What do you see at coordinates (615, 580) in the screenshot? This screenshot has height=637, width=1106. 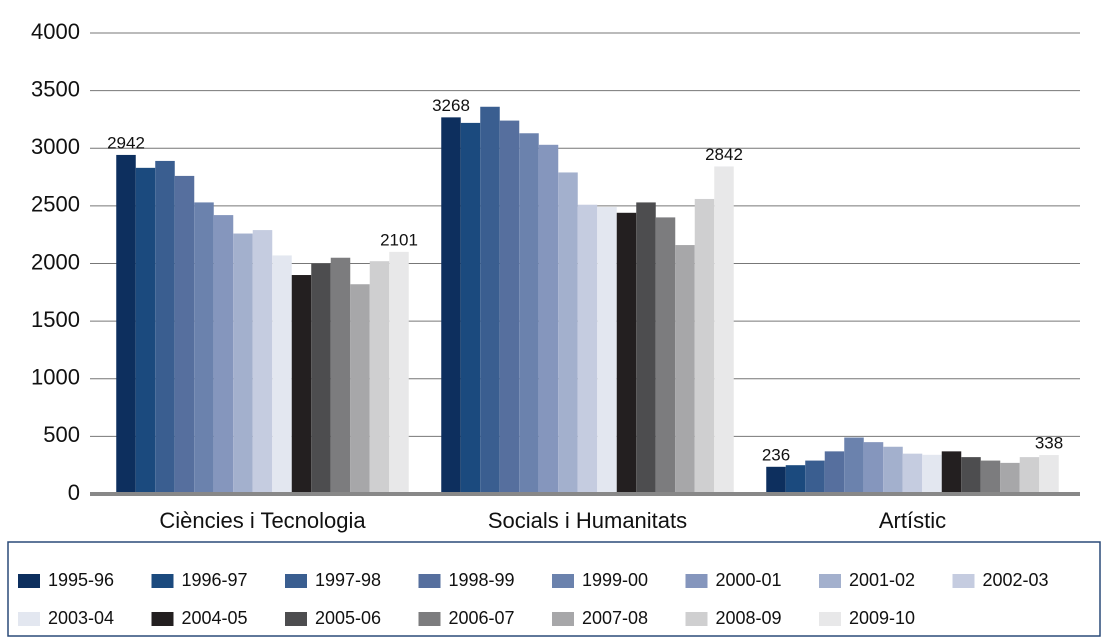 I see `legend-label: 1999-00` at bounding box center [615, 580].